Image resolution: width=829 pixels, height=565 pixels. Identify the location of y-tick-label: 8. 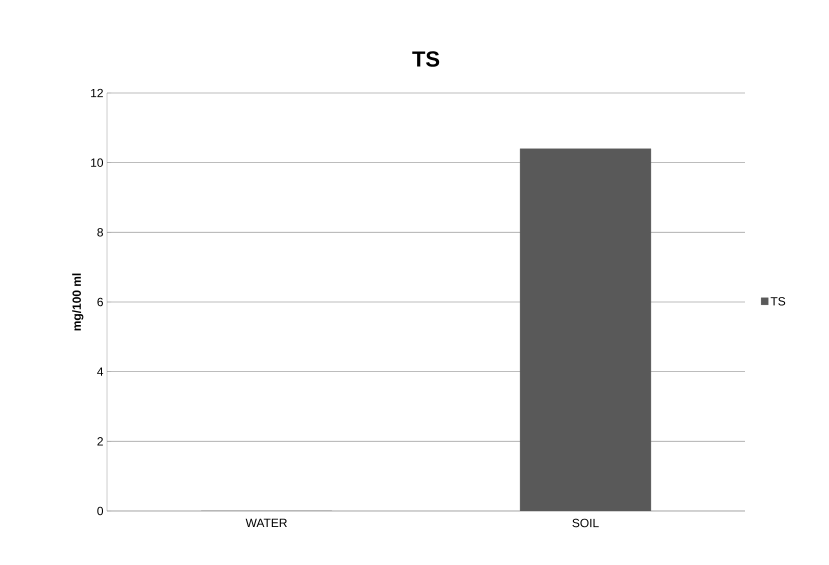
(100, 232).